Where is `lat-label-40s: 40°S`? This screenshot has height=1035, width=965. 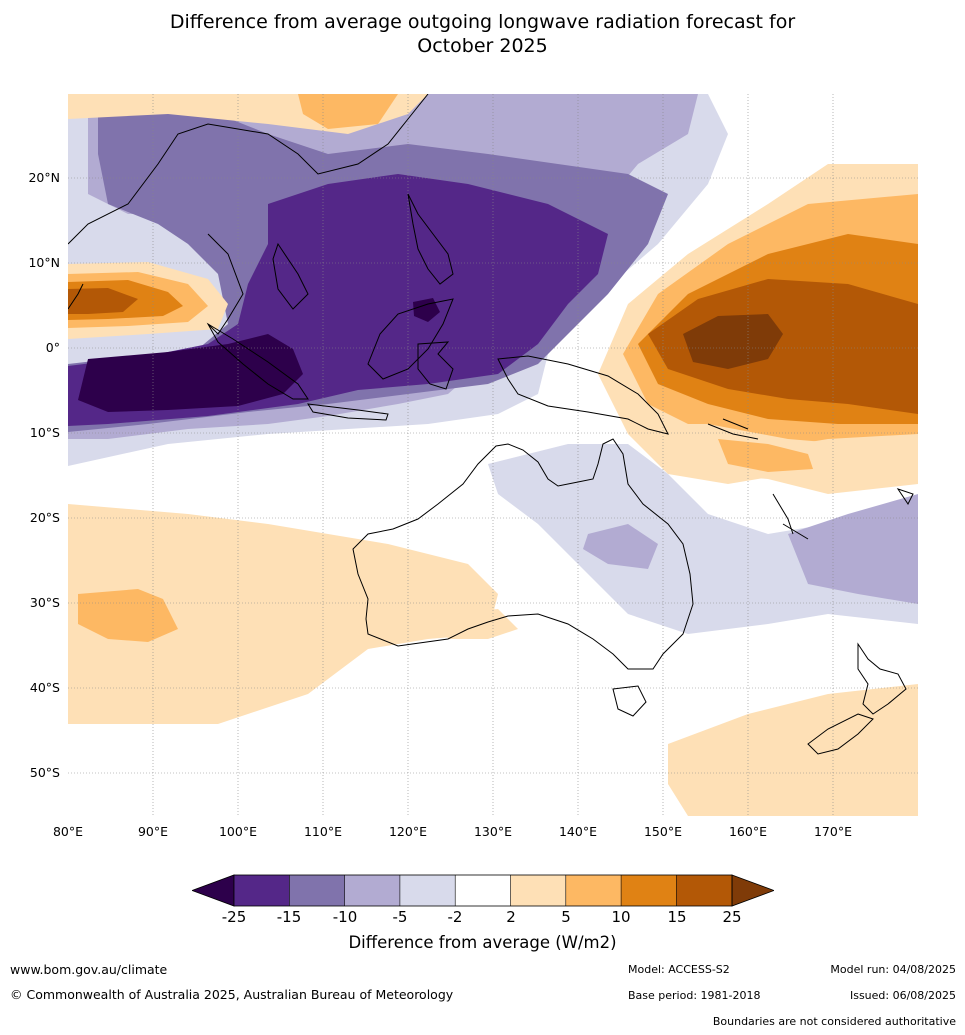
lat-label-40s: 40°S is located at coordinates (44, 687).